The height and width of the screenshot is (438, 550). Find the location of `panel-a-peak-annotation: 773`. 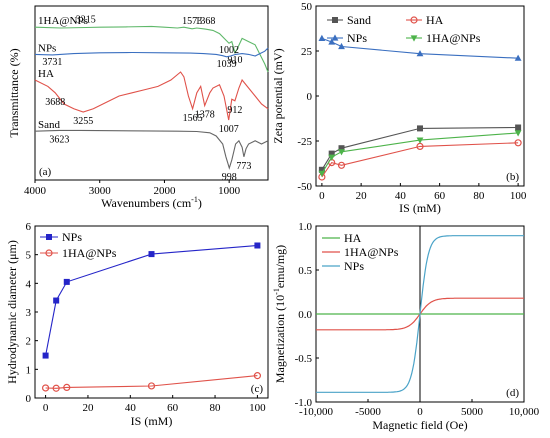

panel-a-peak-annotation: 773 is located at coordinates (243, 166).